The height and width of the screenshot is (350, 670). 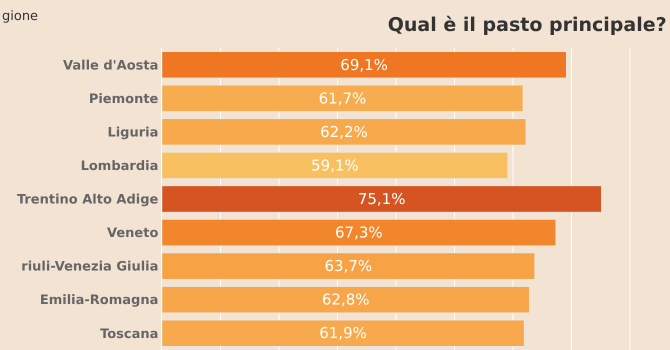 I want to click on chart-title: Qual è il pasto principale?, so click(x=527, y=25).